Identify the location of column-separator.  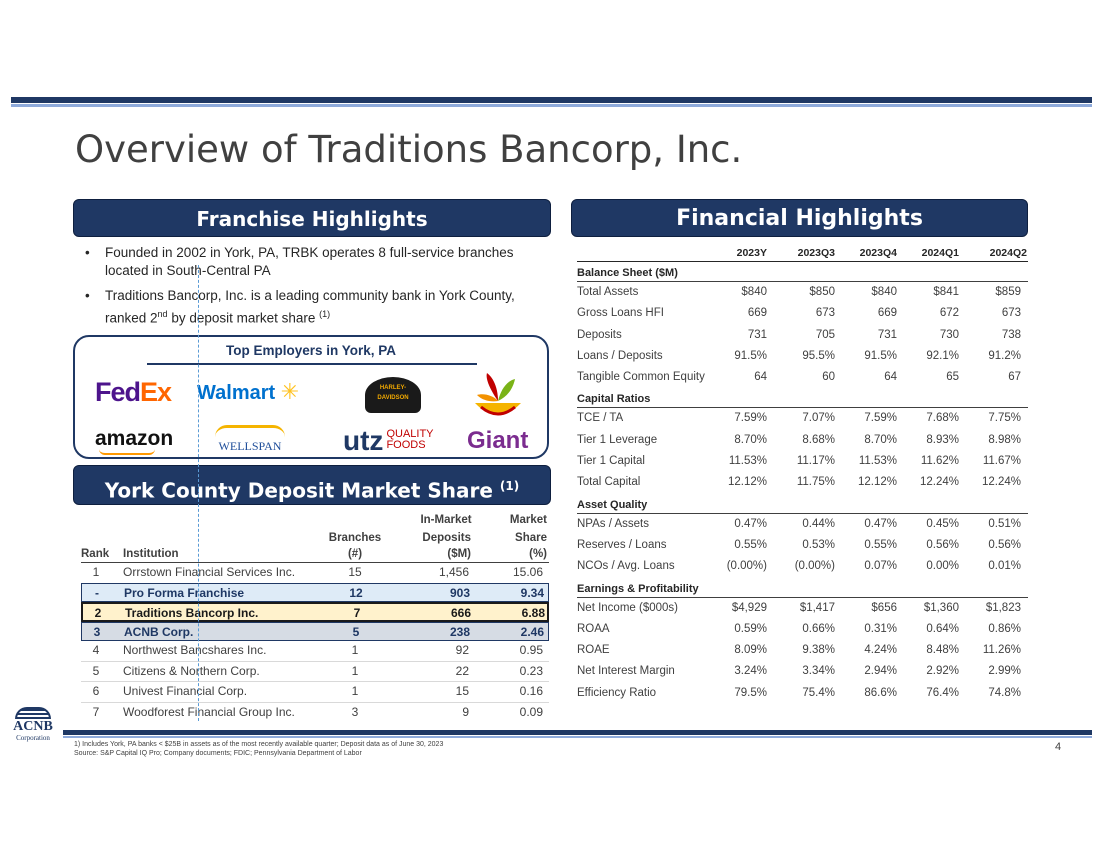
(198, 493).